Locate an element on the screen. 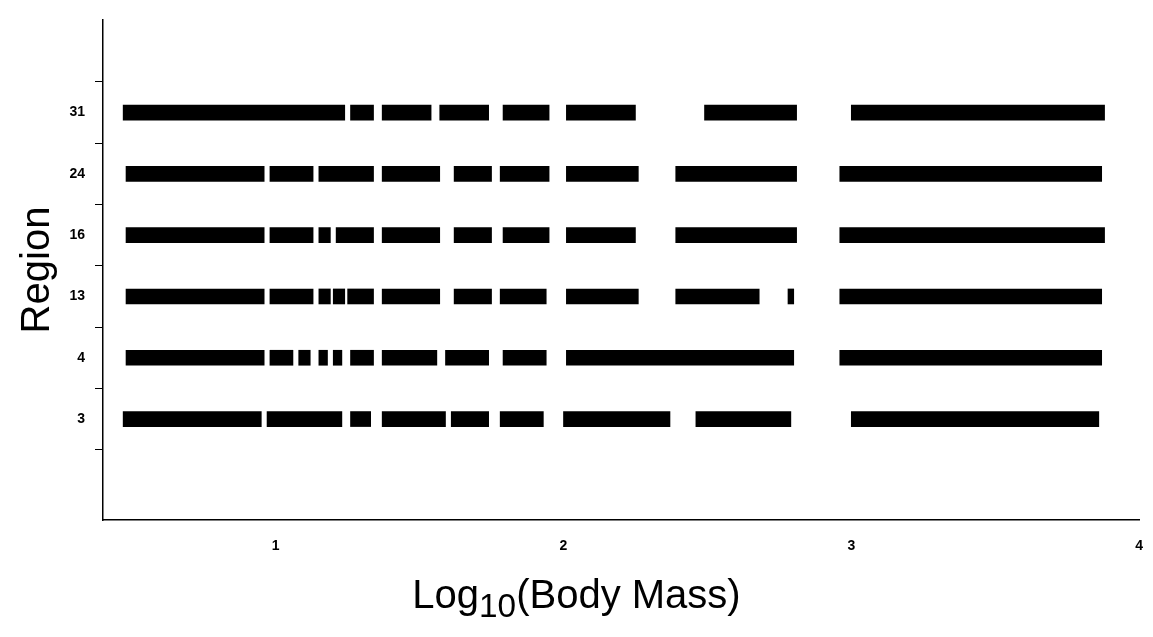  x-tick-label: 4 is located at coordinates (1139, 545).